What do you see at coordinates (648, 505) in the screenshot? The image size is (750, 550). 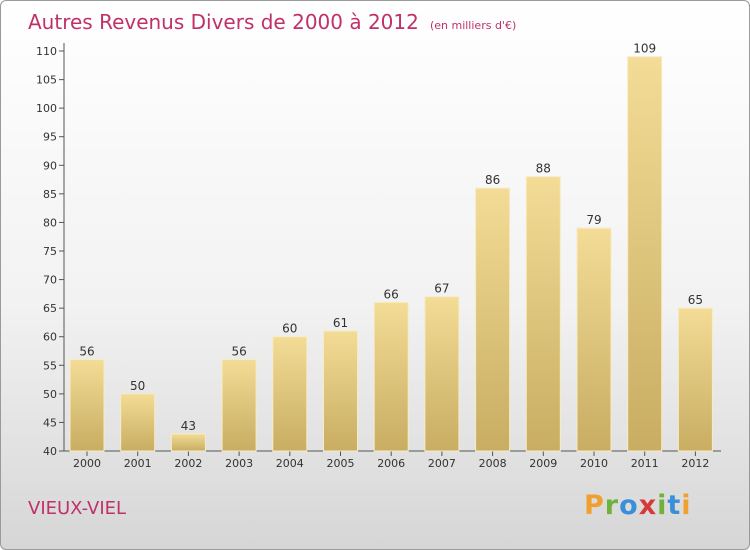 I see `logo-letter: x` at bounding box center [648, 505].